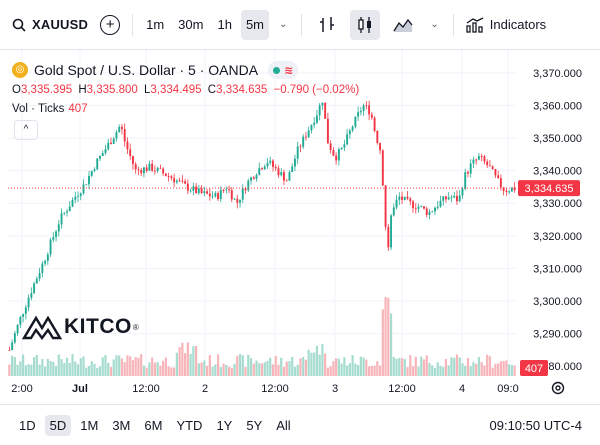 The height and width of the screenshot is (445, 600). I want to click on candles-style-icon, so click(365, 24).